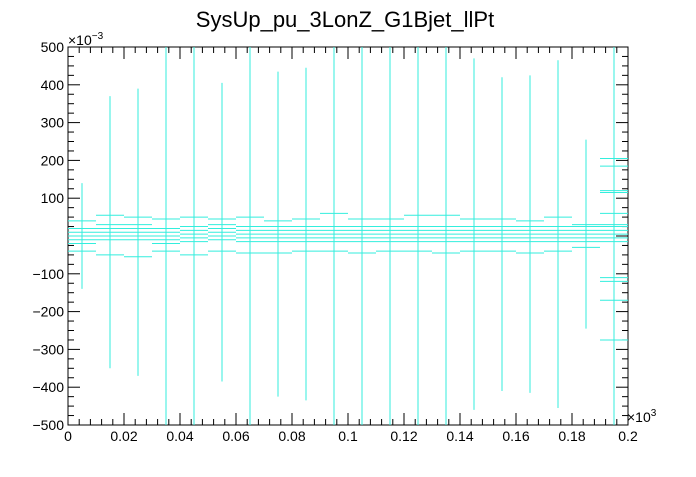 This screenshot has height=477, width=696. I want to click on x-tick-label: 0.1, so click(348, 436).